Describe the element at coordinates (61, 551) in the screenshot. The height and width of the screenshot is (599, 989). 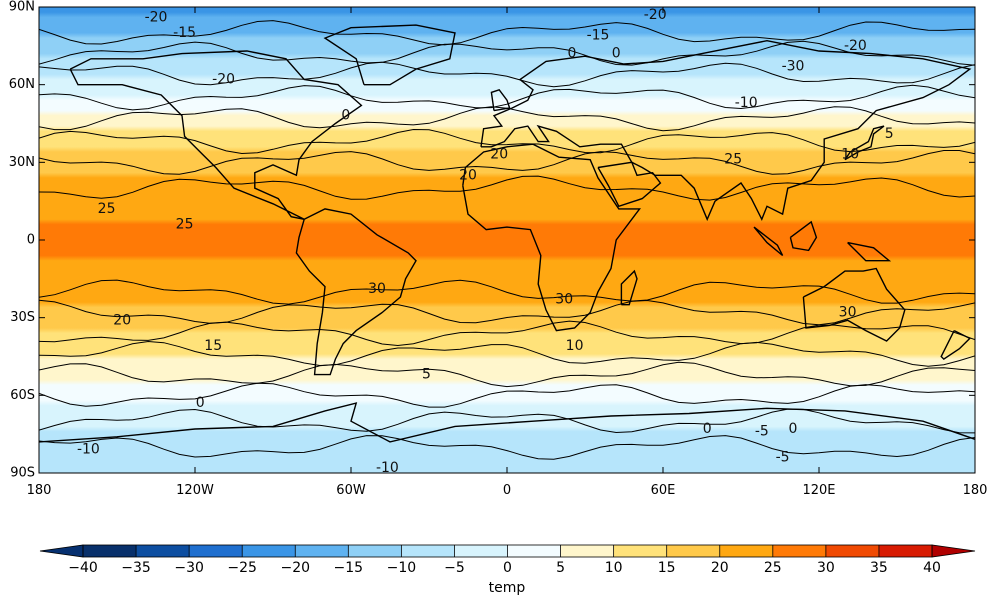
I see `colorbar-under-arrow` at that location.